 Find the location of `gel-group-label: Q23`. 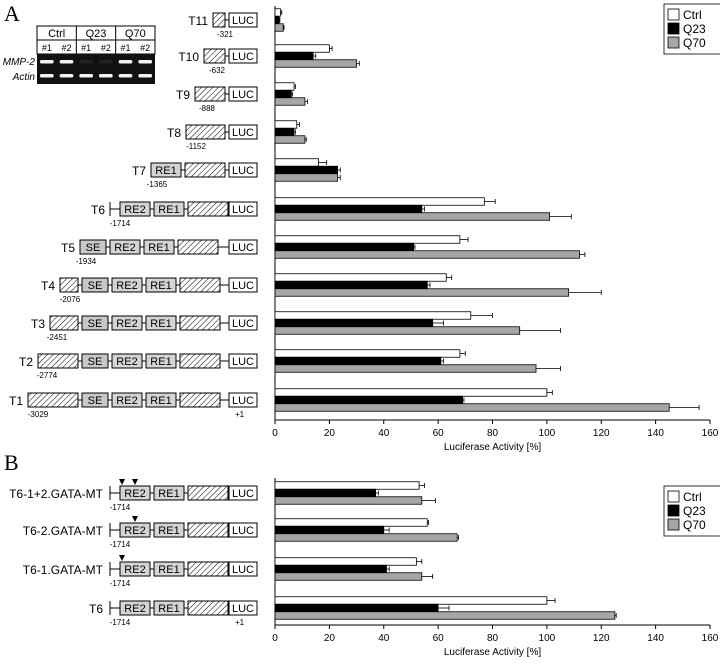

gel-group-label: Q23 is located at coordinates (96, 34).